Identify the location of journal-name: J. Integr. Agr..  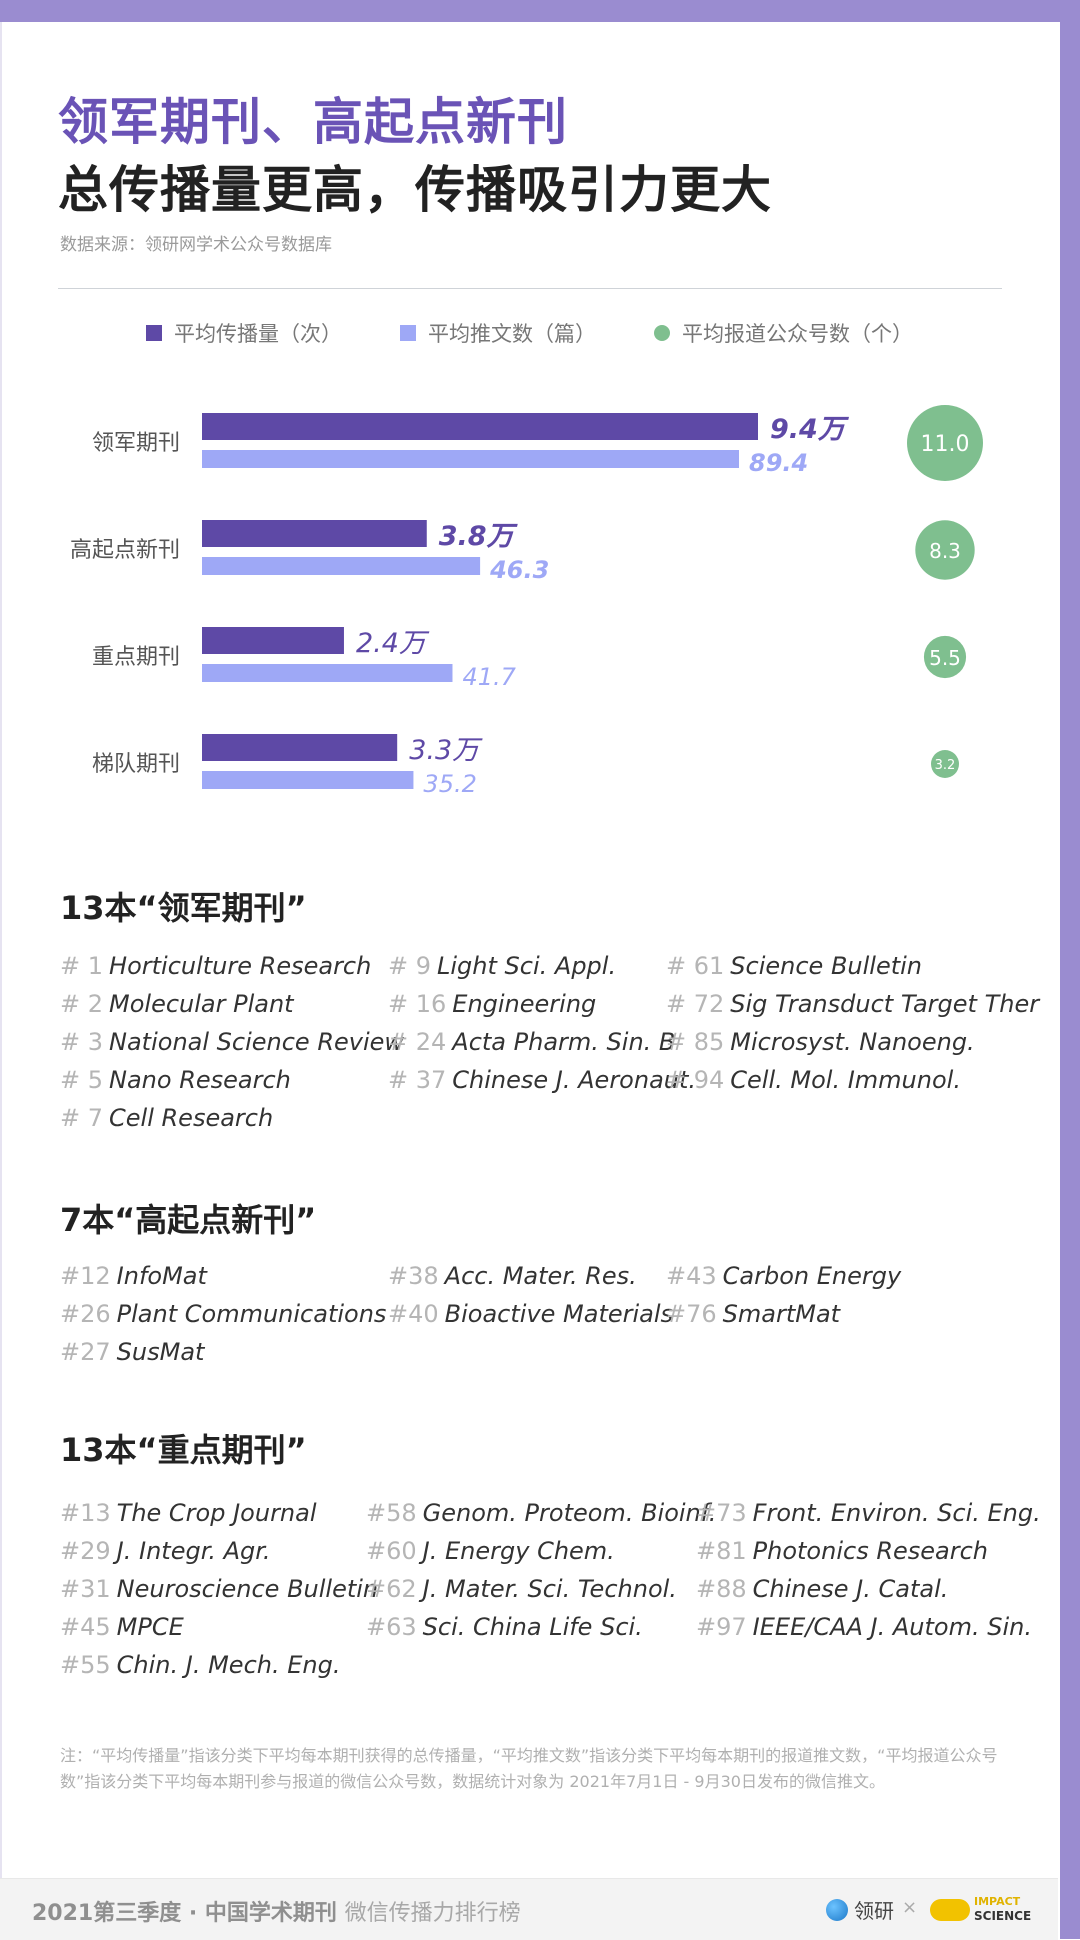
(193, 1551).